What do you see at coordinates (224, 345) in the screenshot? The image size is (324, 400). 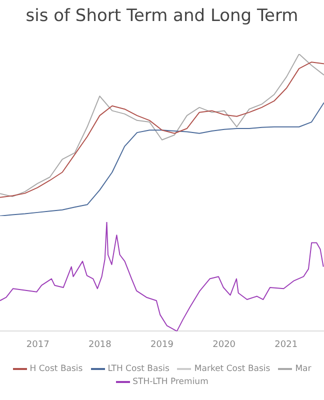 I see `x-tick-label: 2020` at bounding box center [224, 345].